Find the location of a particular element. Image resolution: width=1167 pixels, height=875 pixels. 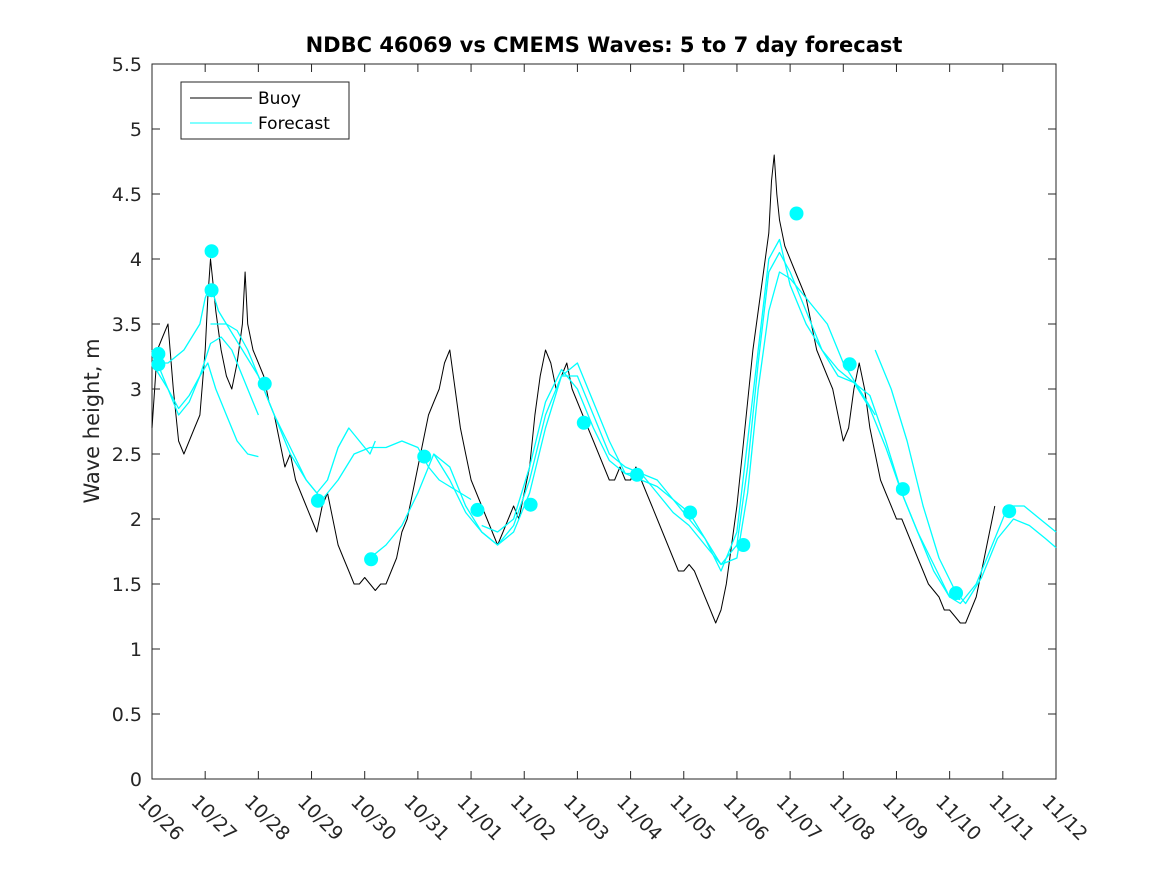

y-tick-label: 0.5 is located at coordinates (127, 715).